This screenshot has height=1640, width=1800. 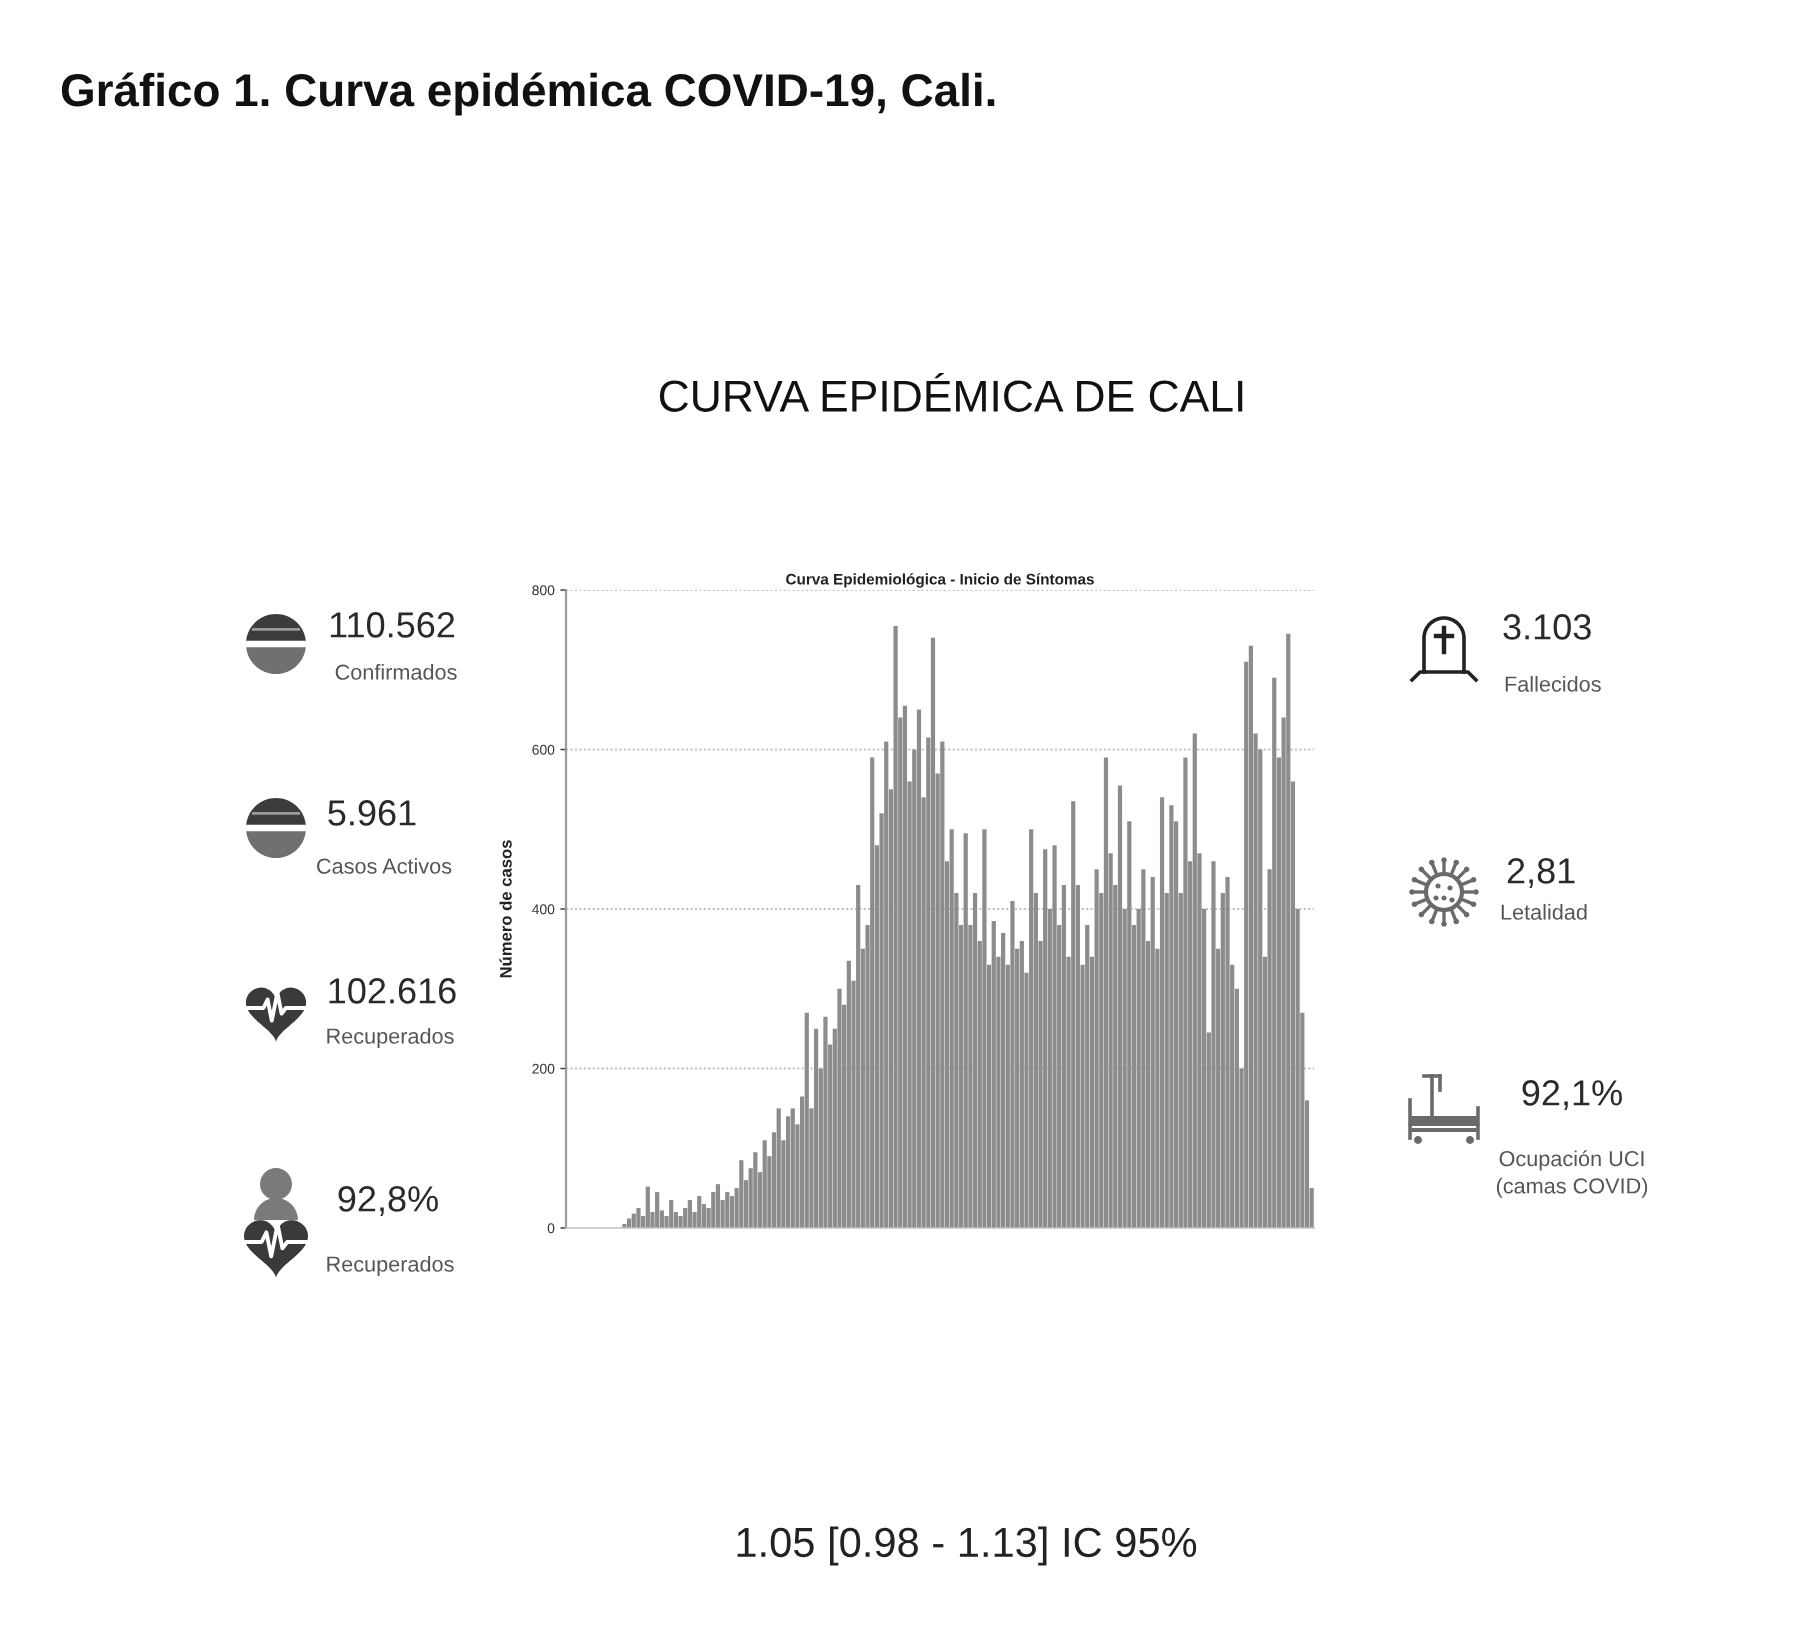 What do you see at coordinates (1572, 1095) in the screenshot?
I see `text: 92,1%` at bounding box center [1572, 1095].